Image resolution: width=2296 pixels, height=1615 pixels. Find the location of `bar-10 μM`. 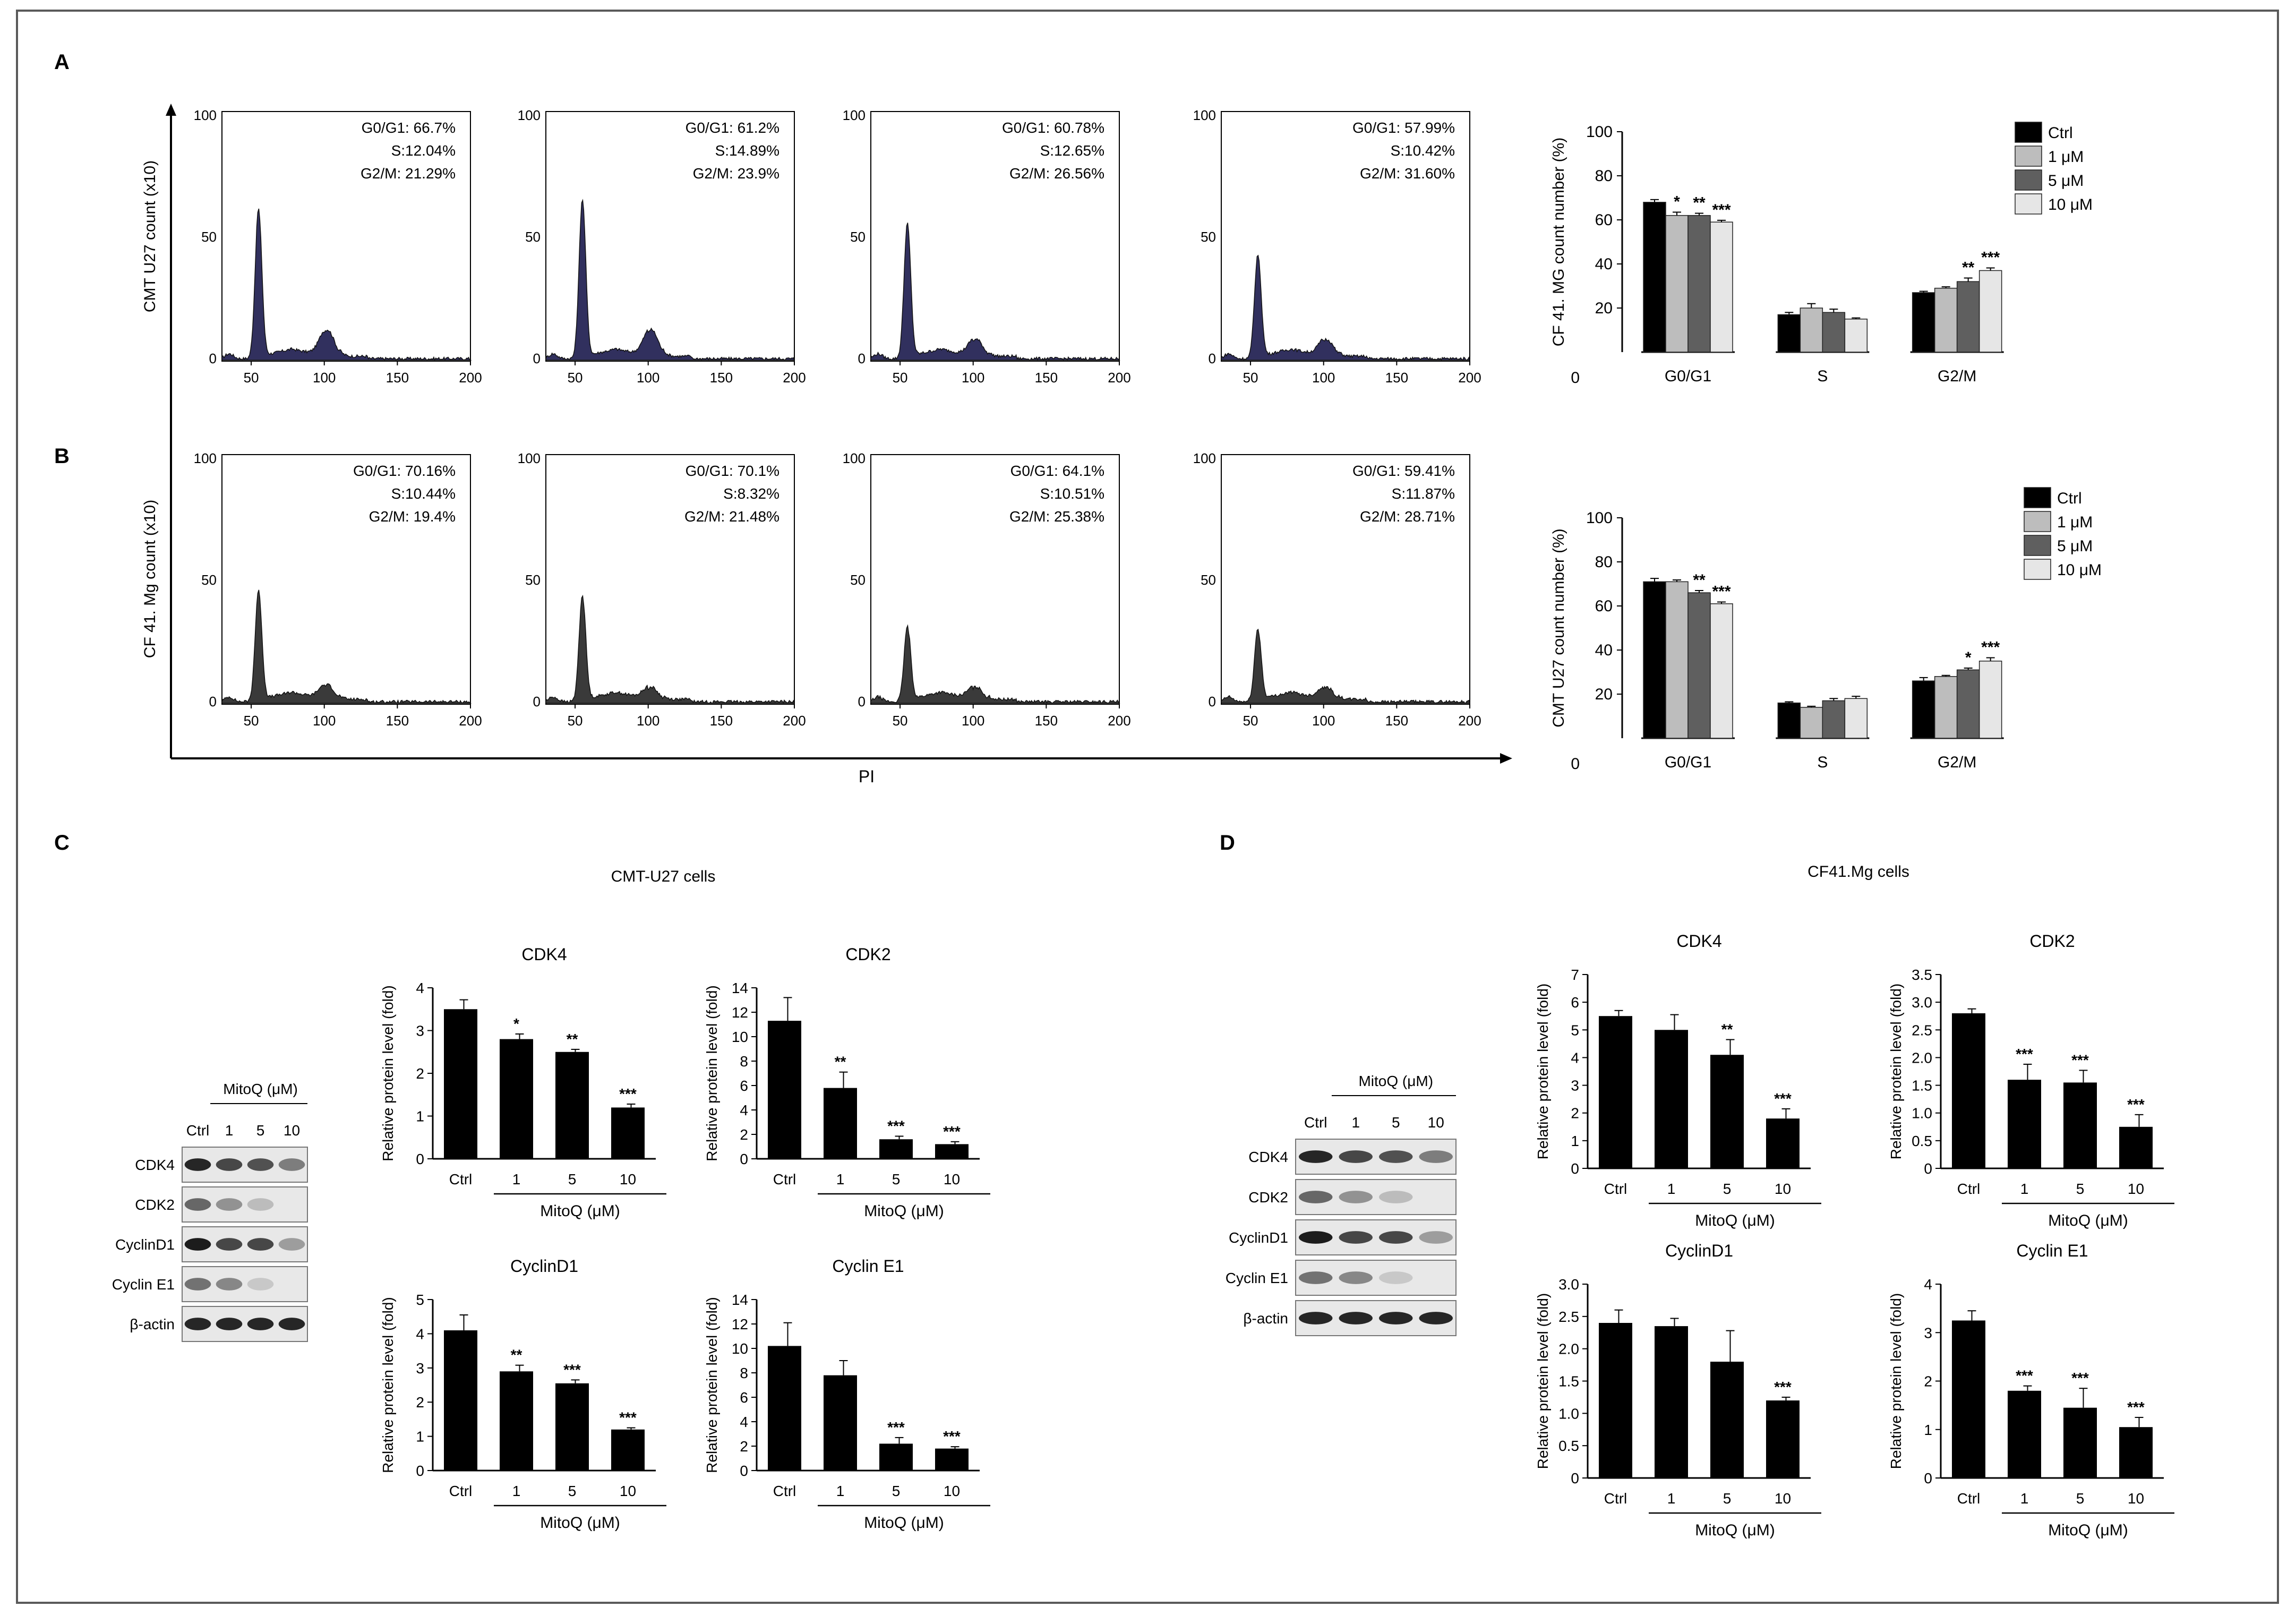

bar-10 μM is located at coordinates (1856, 336).